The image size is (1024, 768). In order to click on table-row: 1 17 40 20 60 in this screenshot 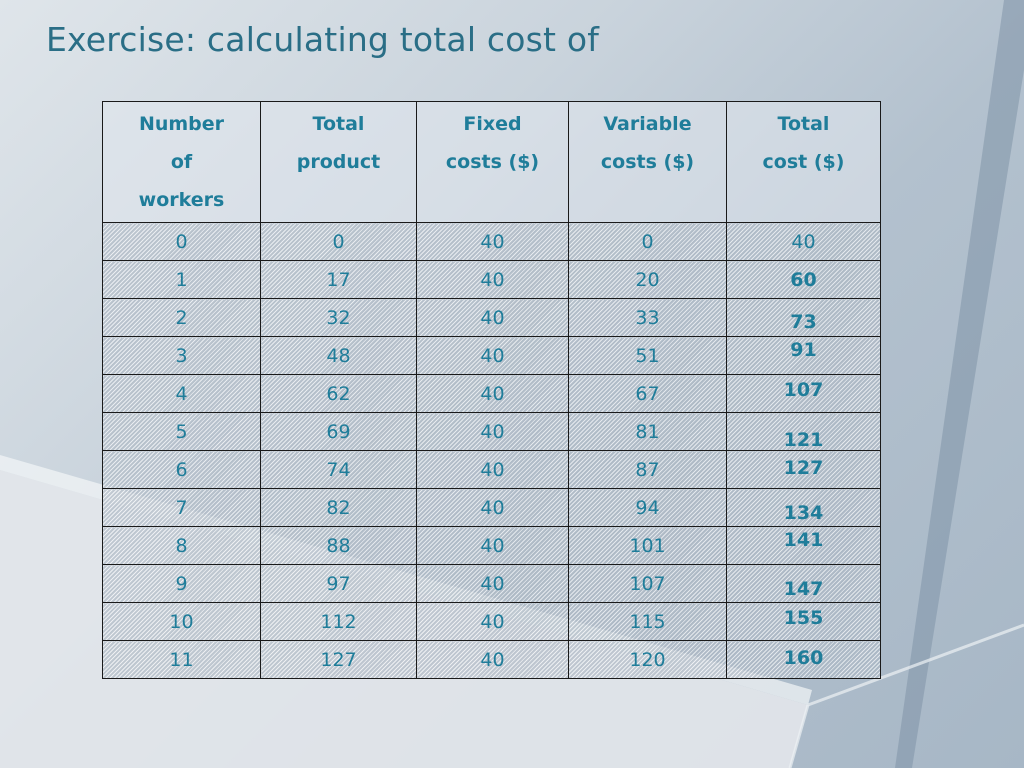, I will do `click(491, 279)`.